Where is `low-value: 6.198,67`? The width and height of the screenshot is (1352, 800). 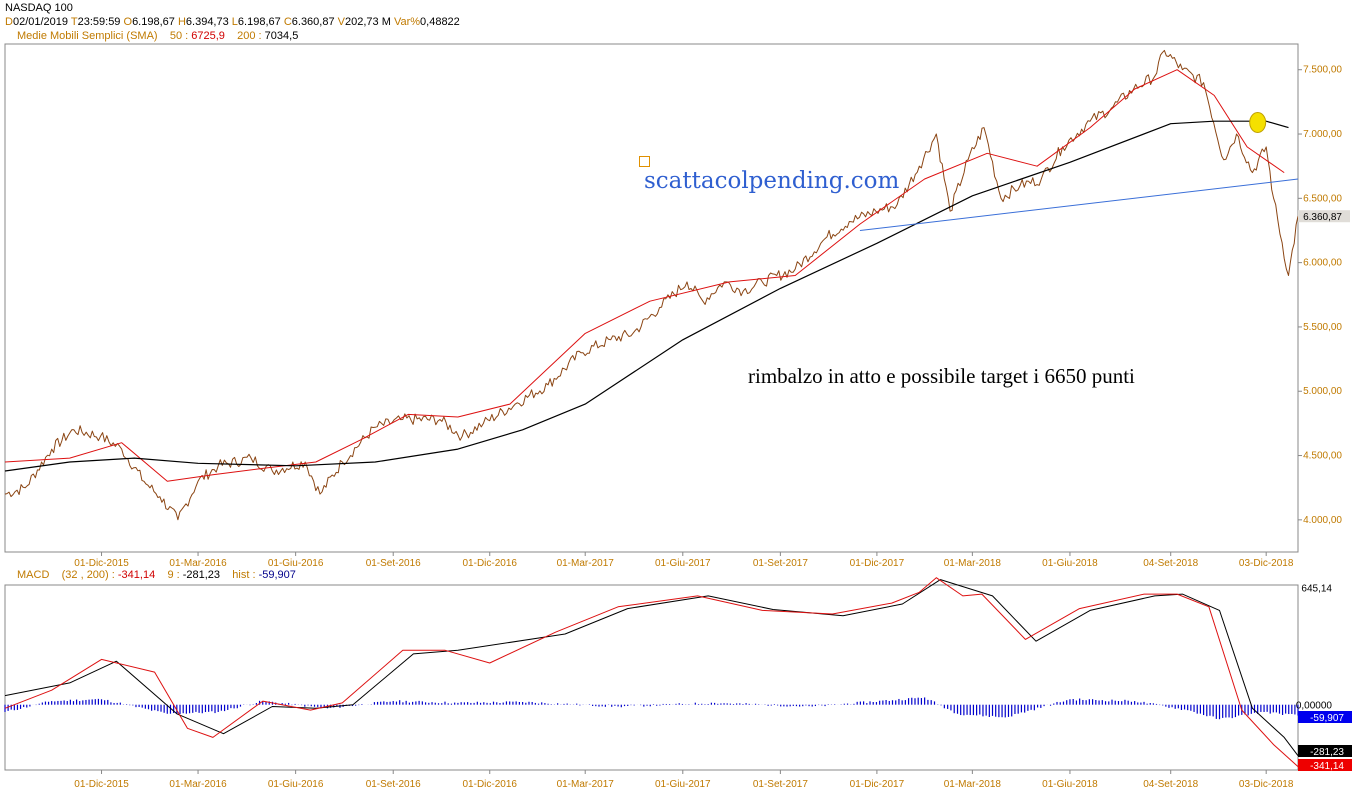
low-value: 6.198,67 is located at coordinates (259, 22).